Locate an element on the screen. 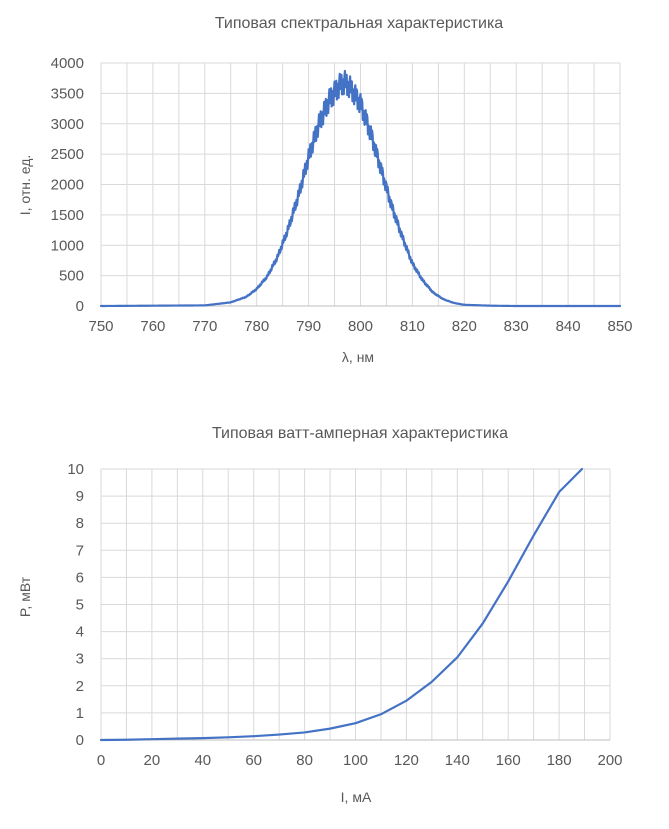  power-current-y-tick-label: 10 is located at coordinates (75, 469).